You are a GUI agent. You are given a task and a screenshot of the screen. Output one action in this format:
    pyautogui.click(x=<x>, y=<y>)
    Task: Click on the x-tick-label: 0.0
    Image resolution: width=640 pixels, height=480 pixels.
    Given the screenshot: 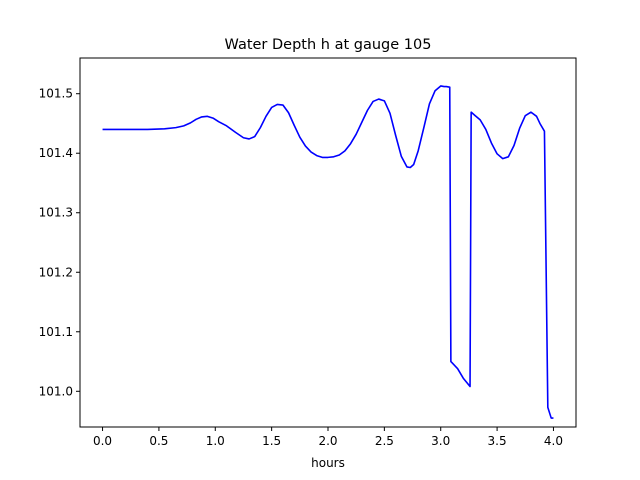 What is the action you would take?
    pyautogui.click(x=102, y=441)
    